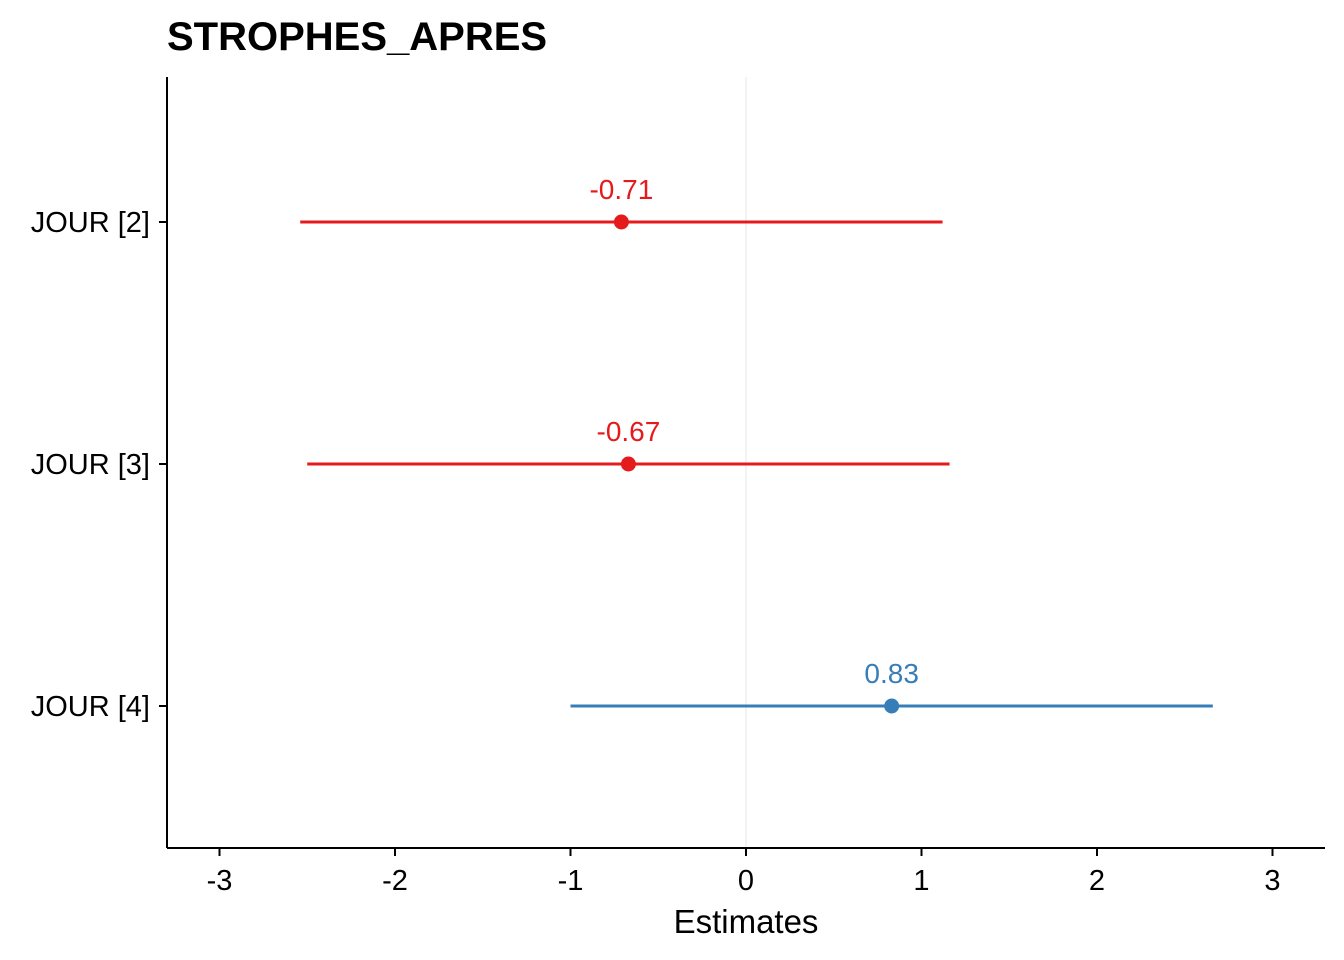 The width and height of the screenshot is (1344, 960). What do you see at coordinates (90, 223) in the screenshot?
I see `y-tick-label: JOUR [2]` at bounding box center [90, 223].